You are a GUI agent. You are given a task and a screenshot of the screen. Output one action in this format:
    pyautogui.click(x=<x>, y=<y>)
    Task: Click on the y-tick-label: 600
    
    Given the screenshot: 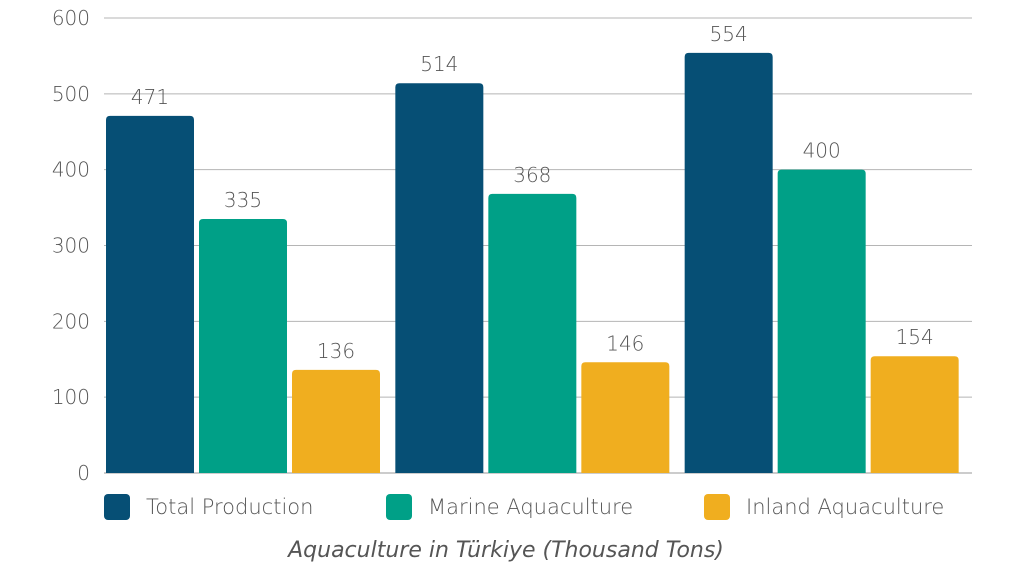 What is the action you would take?
    pyautogui.click(x=71, y=18)
    